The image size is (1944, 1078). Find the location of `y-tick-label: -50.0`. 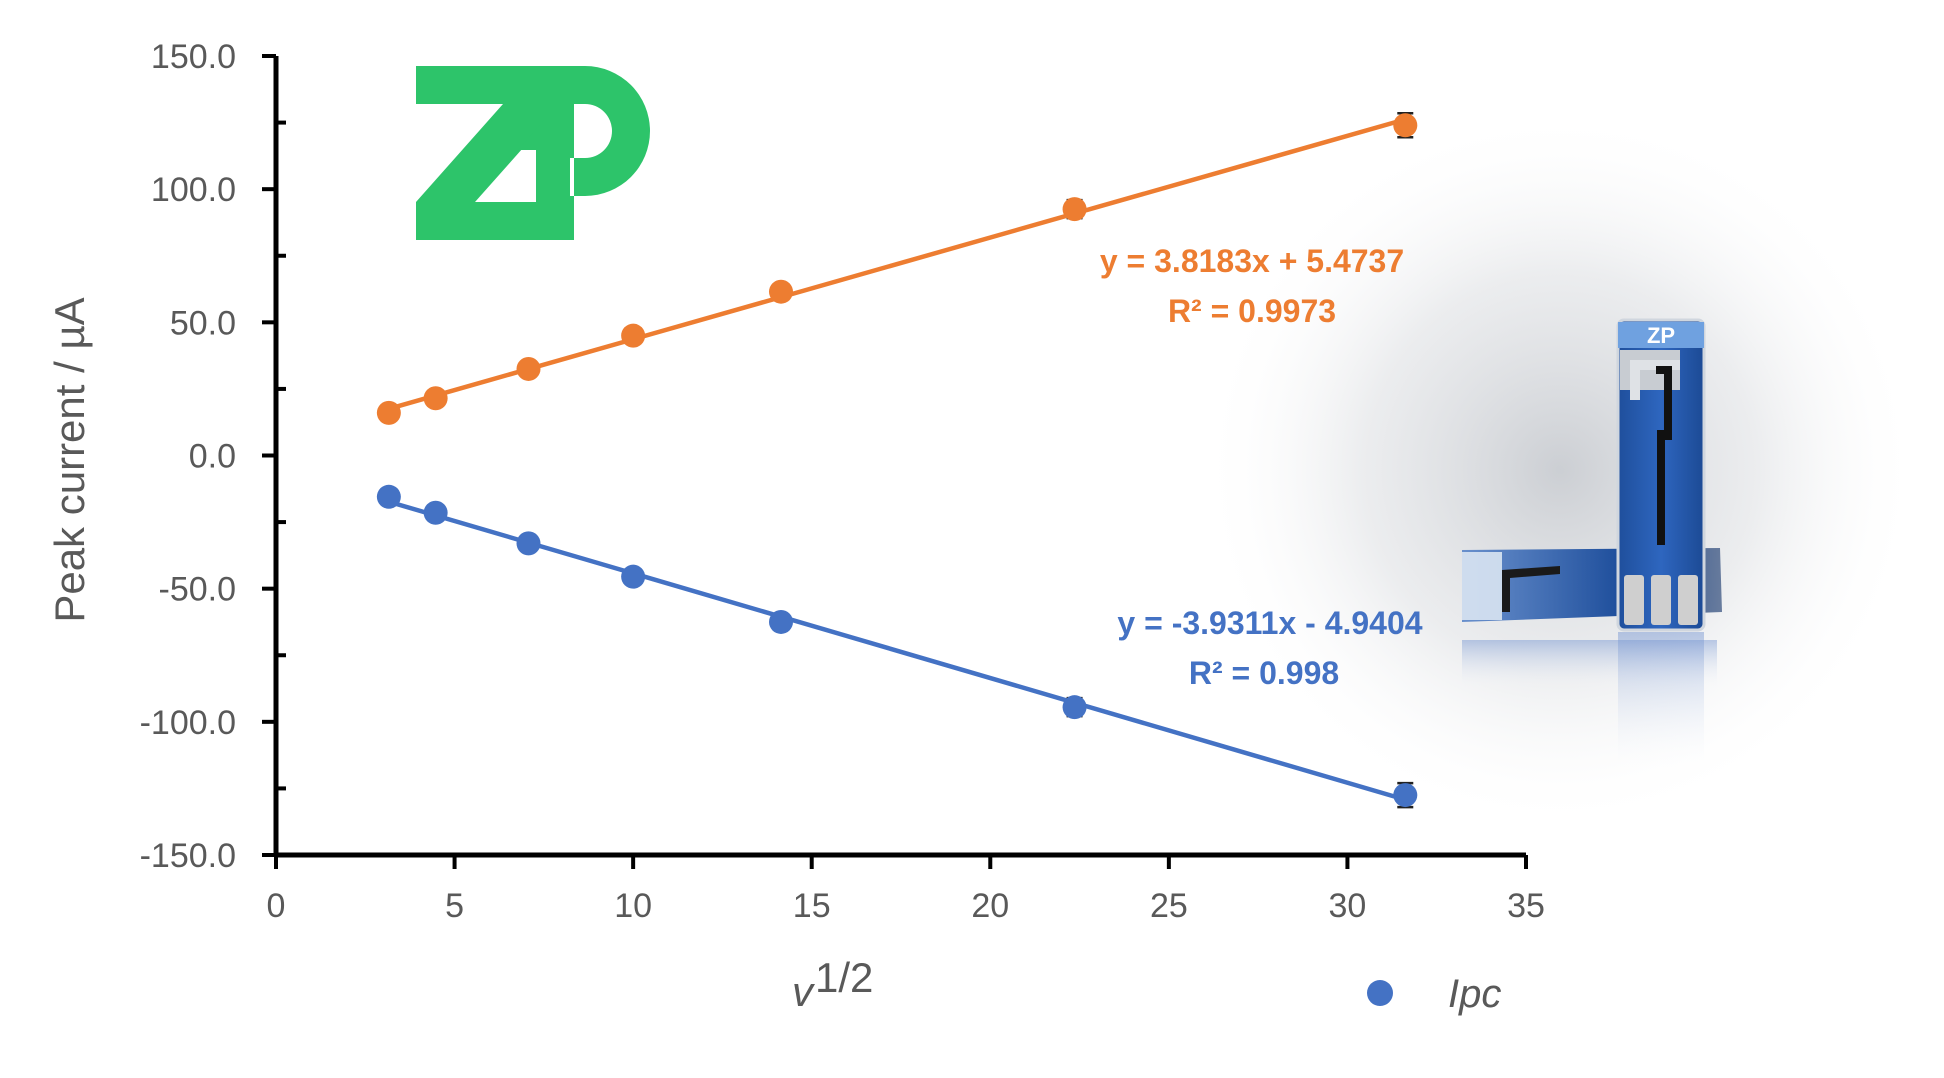

y-tick-label: -50.0 is located at coordinates (198, 590).